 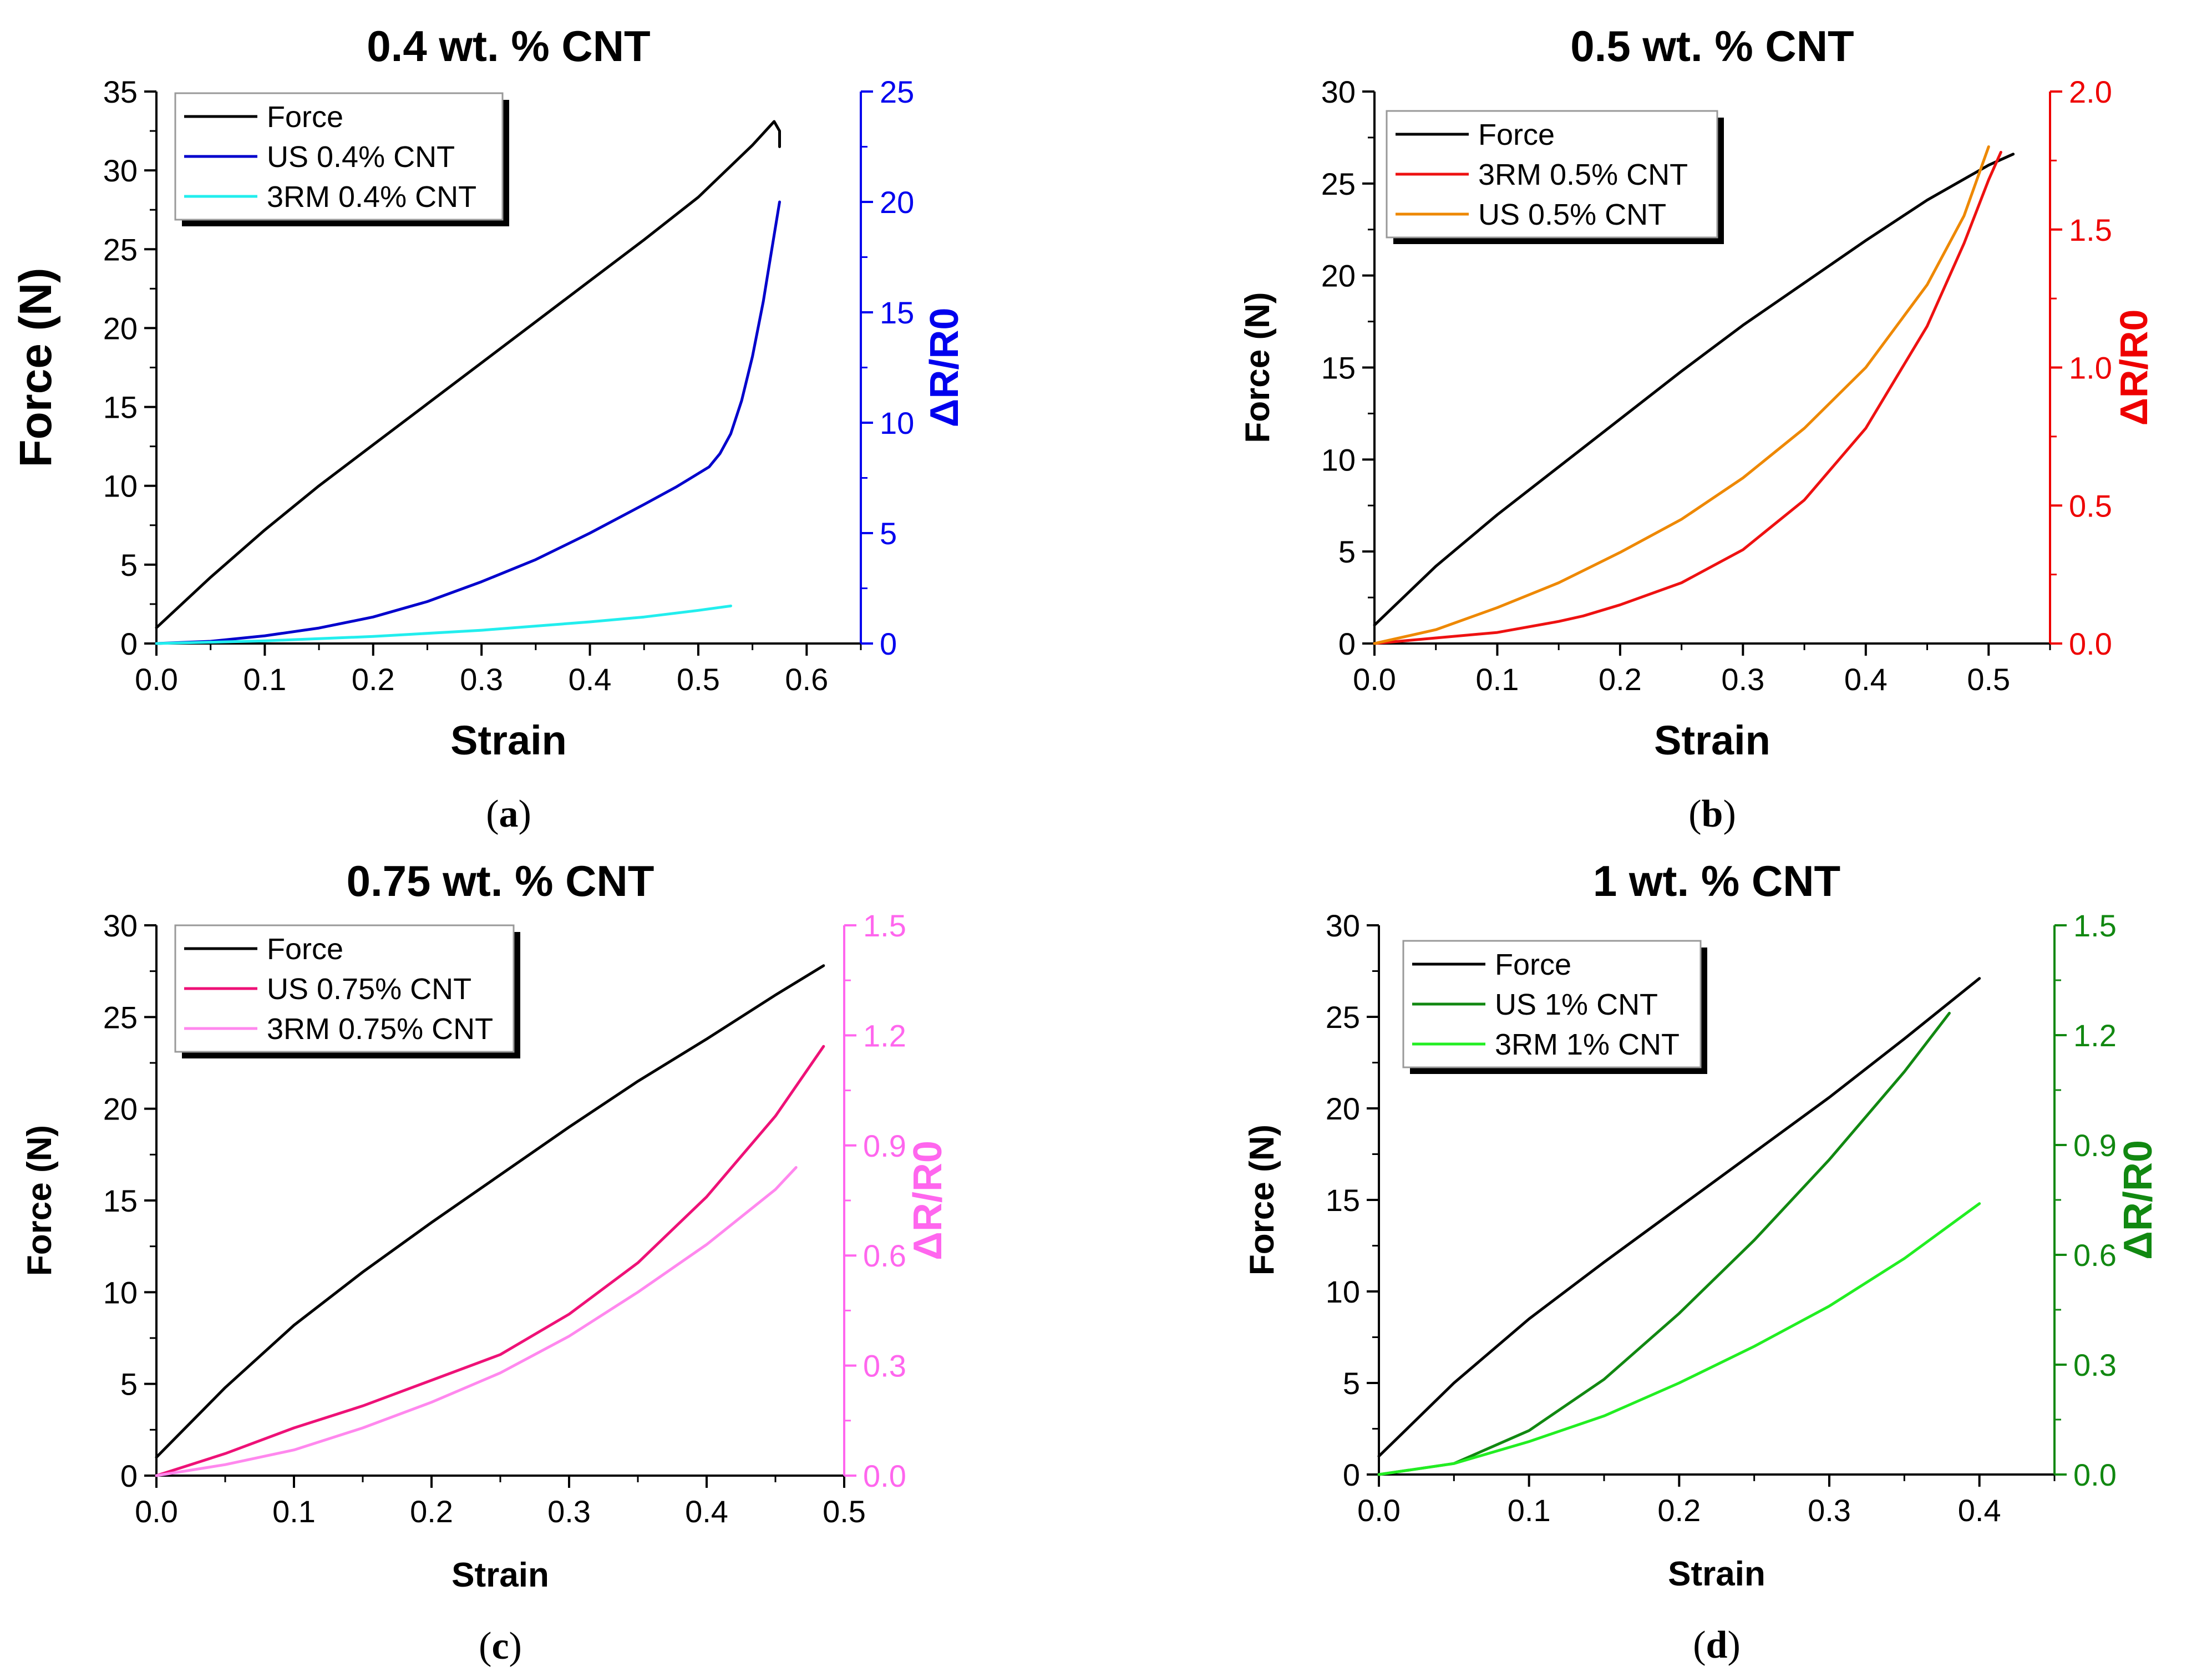 I want to click on x-tick-label: 0.6, so click(x=806, y=679).